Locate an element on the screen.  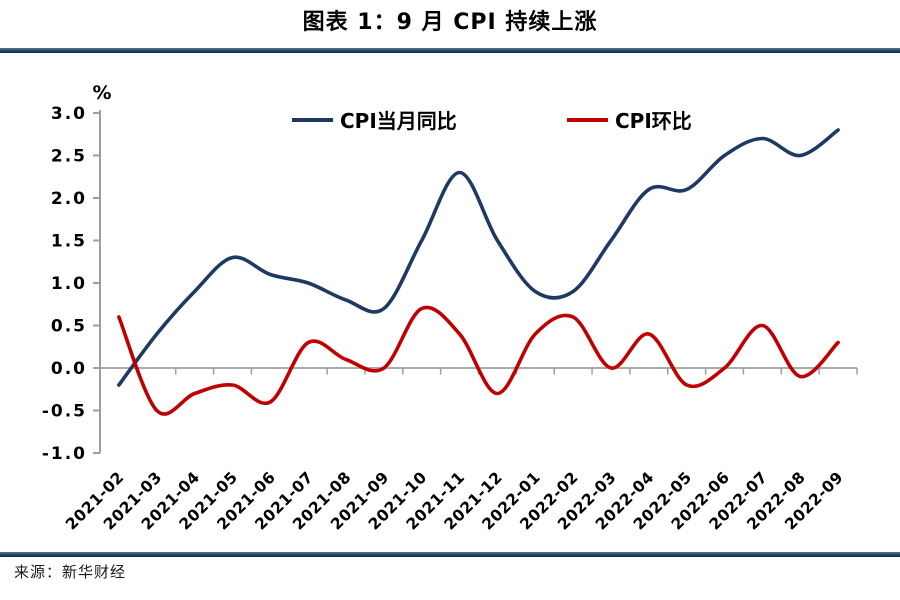
y-tick-label: 1.0 is located at coordinates (69, 284).